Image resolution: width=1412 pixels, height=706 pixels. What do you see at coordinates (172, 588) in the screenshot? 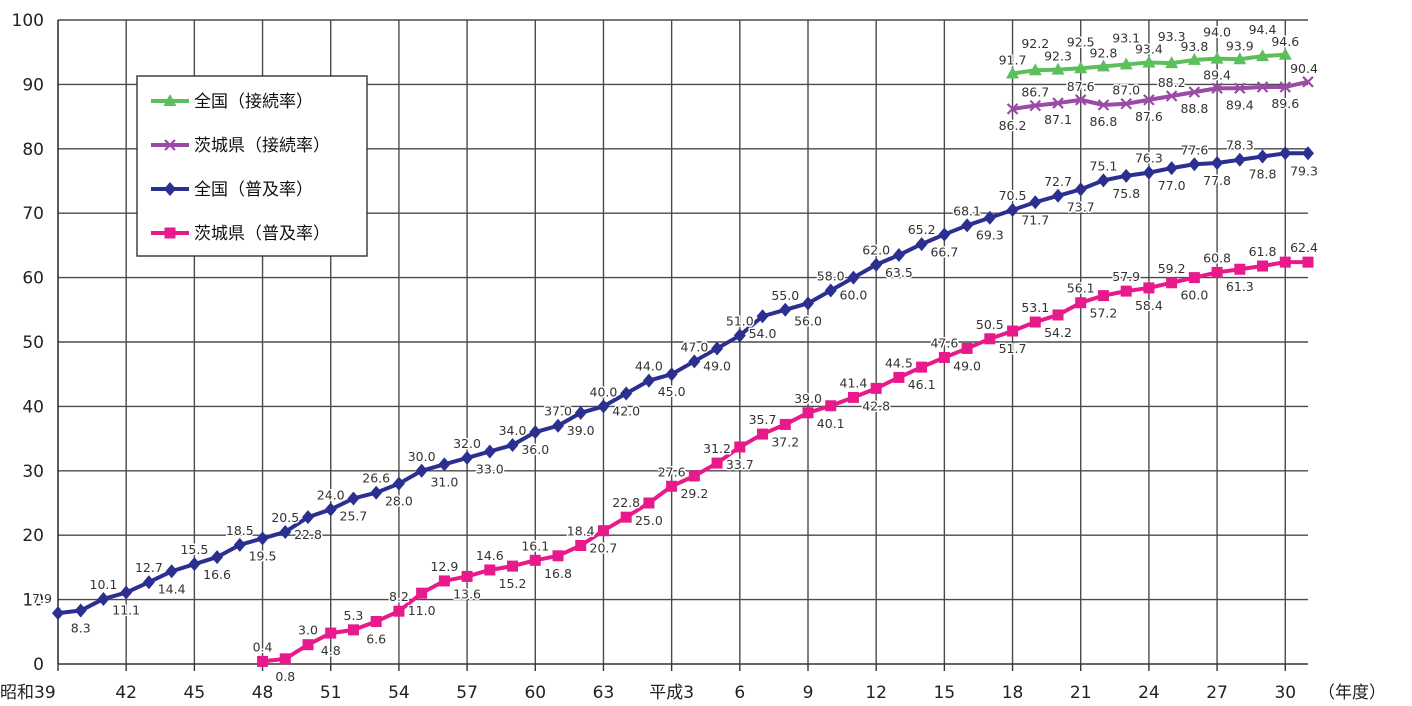
I see `data-label: 14.4` at bounding box center [172, 588].